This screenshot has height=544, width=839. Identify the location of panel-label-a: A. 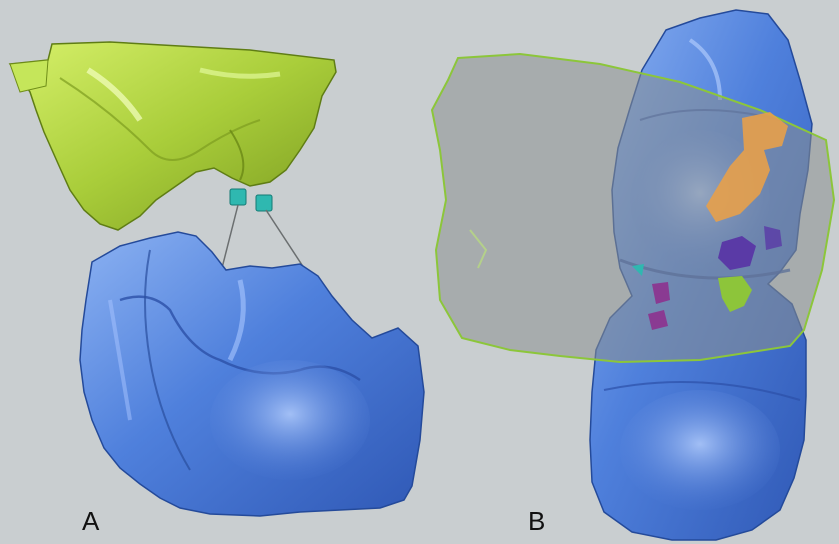
(91, 521).